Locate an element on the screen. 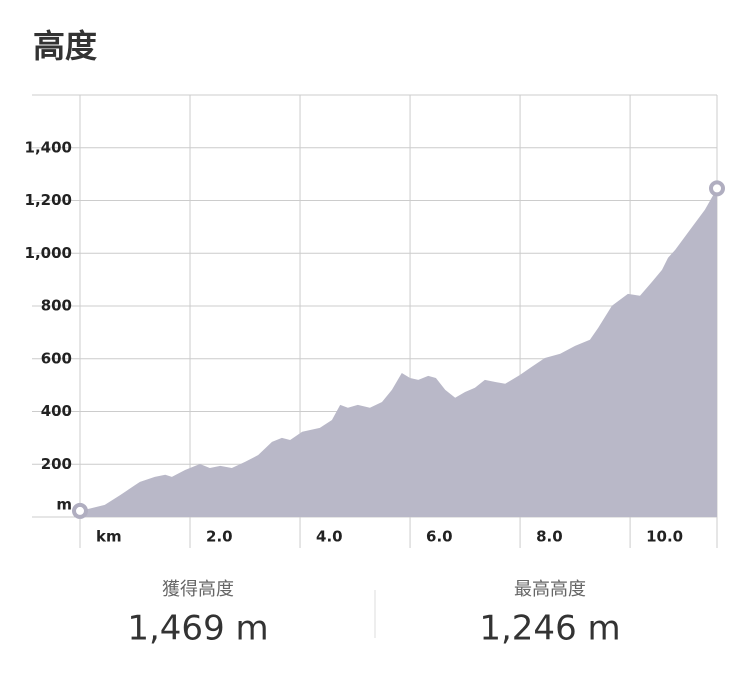  x-tick-label: 6.0 is located at coordinates (439, 537).